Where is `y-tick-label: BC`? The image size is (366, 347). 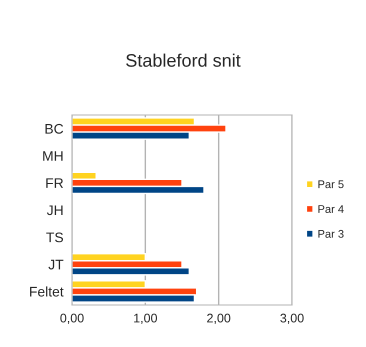
y-tick-label: BC is located at coordinates (55, 129).